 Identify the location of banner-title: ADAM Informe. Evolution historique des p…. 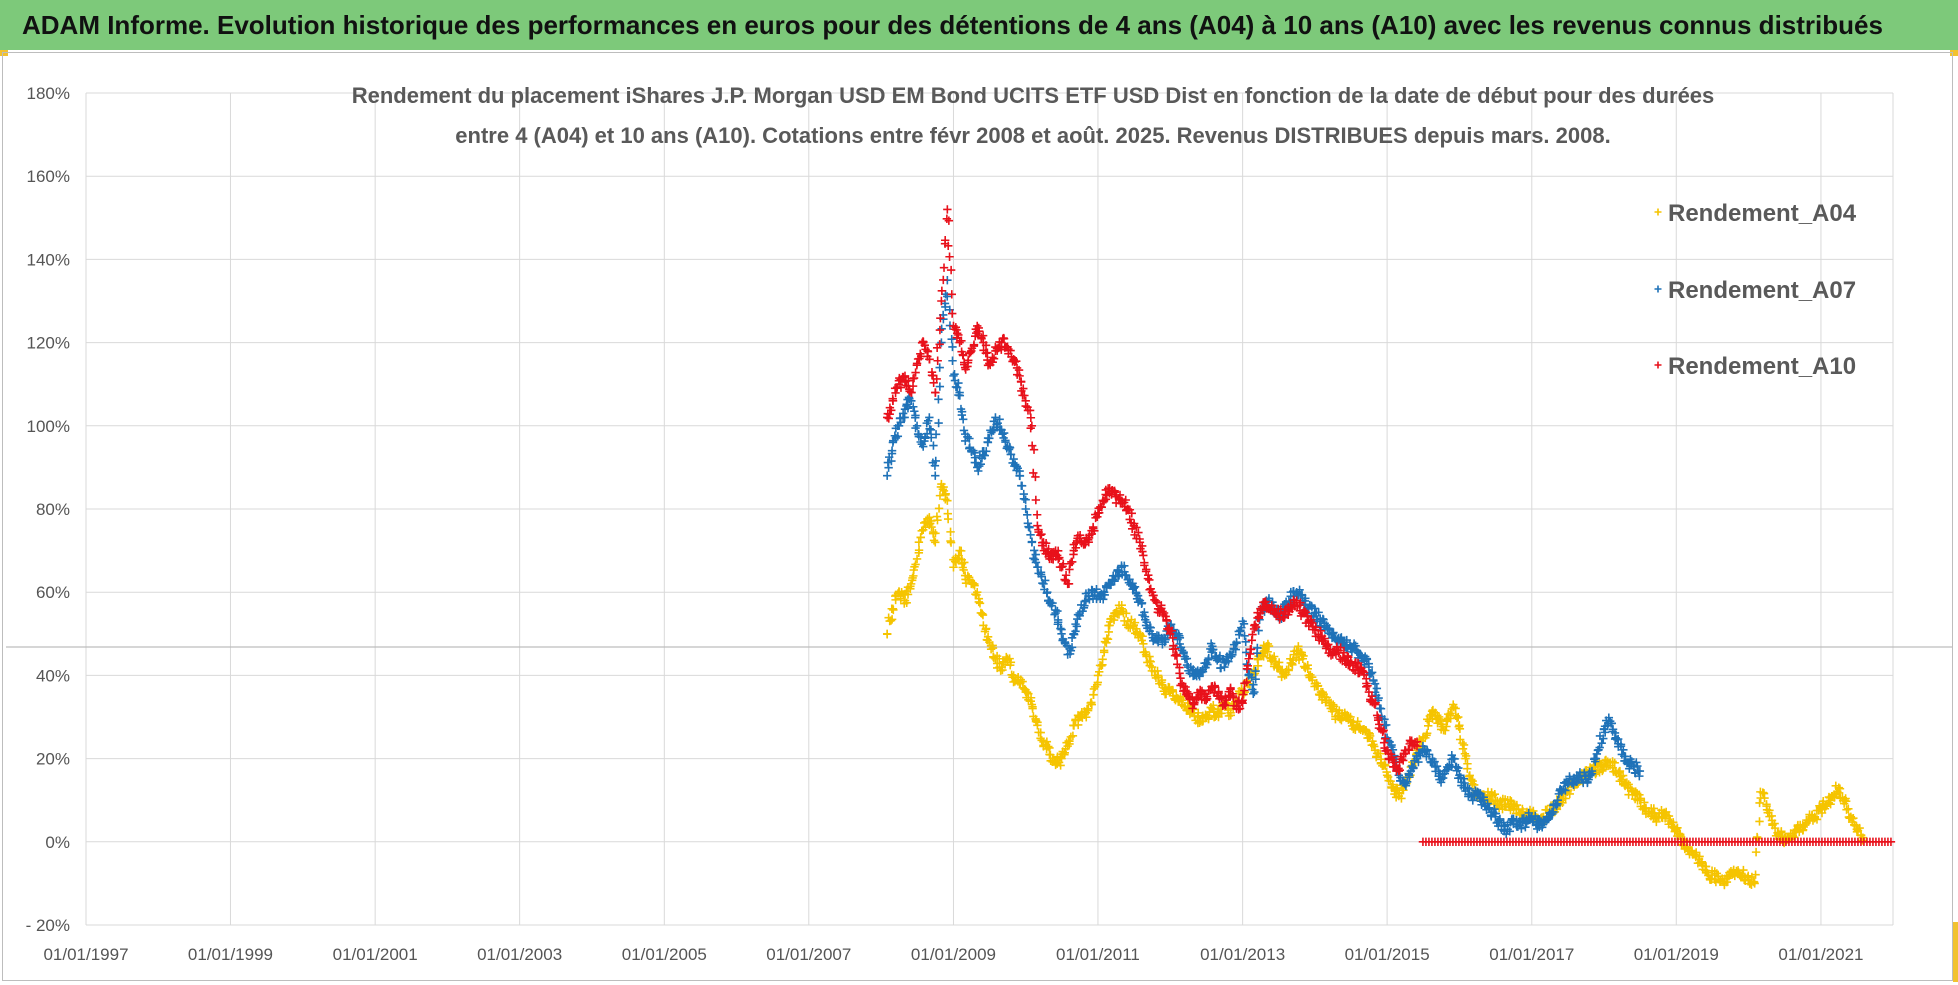
(979, 25).